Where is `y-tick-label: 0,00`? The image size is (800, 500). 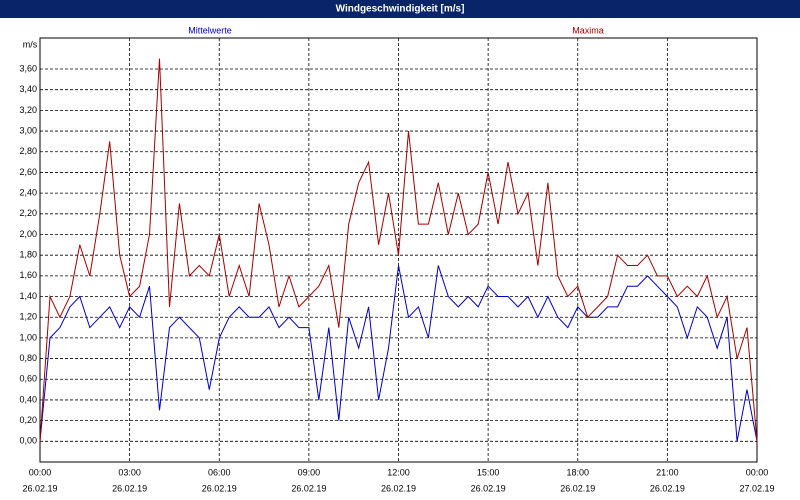
y-tick-label: 0,00 is located at coordinates (28, 441).